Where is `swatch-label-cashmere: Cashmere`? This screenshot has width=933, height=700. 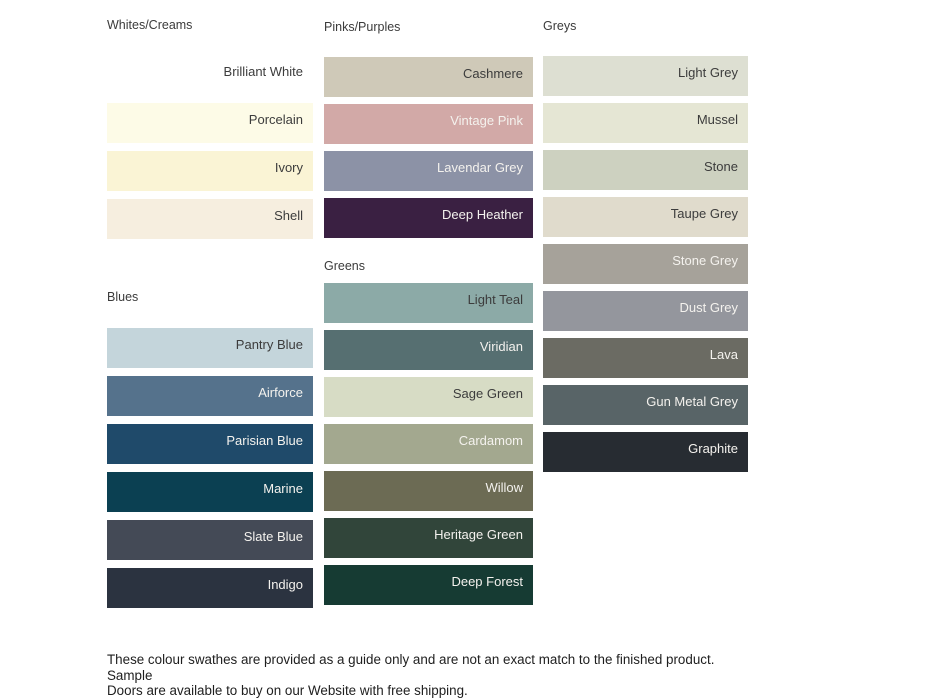 swatch-label-cashmere: Cashmere is located at coordinates (493, 73).